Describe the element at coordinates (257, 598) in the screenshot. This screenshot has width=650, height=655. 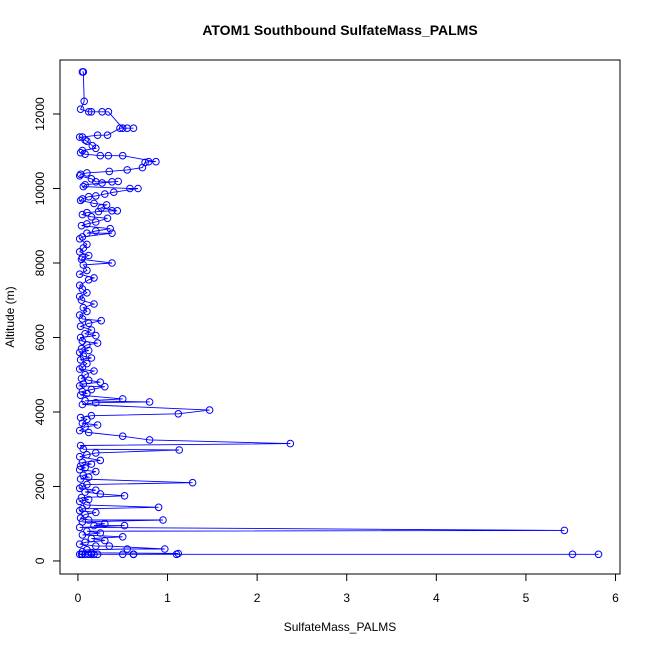
I see `x-tick-label: 2` at that location.